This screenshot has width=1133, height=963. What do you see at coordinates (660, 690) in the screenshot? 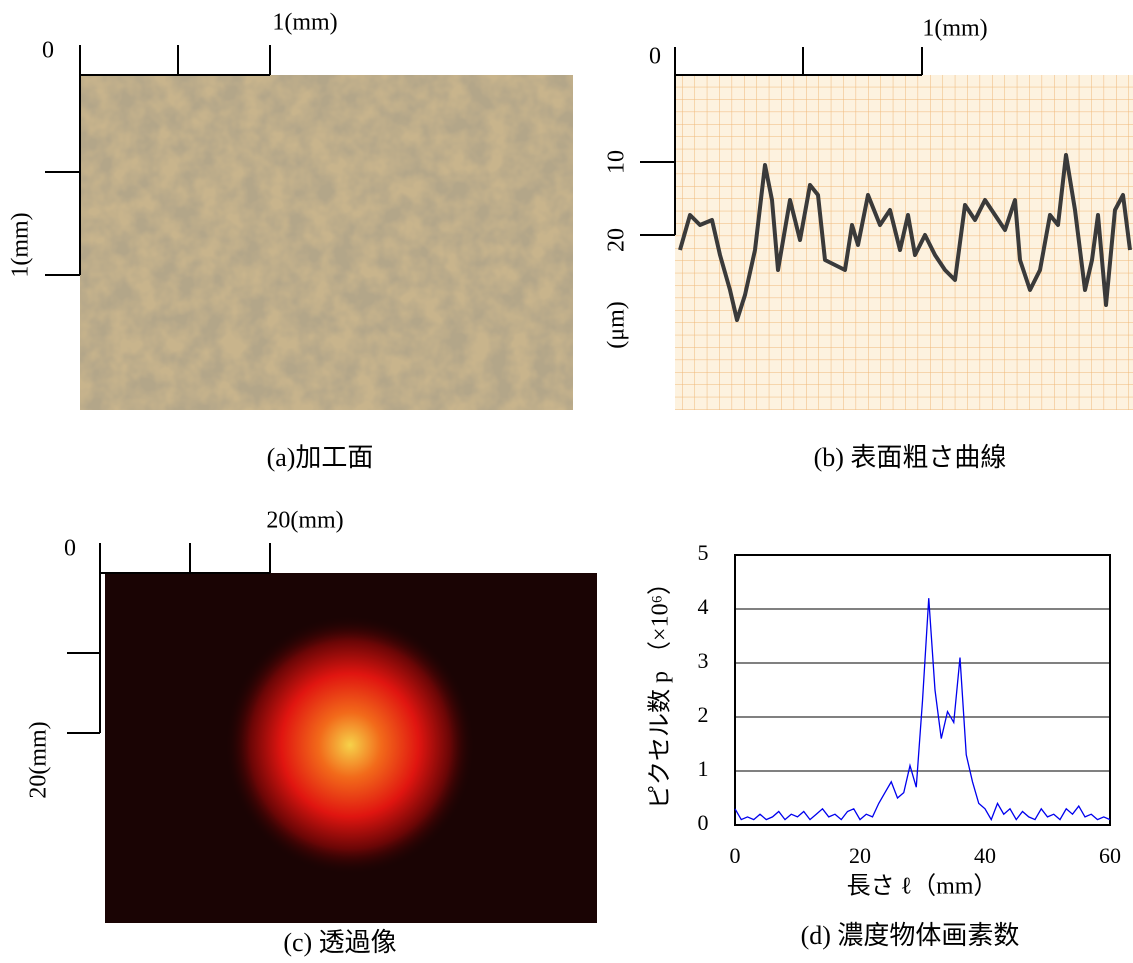
I see `y-axis-label: ピクセル数 p （×10⁶）` at bounding box center [660, 690].